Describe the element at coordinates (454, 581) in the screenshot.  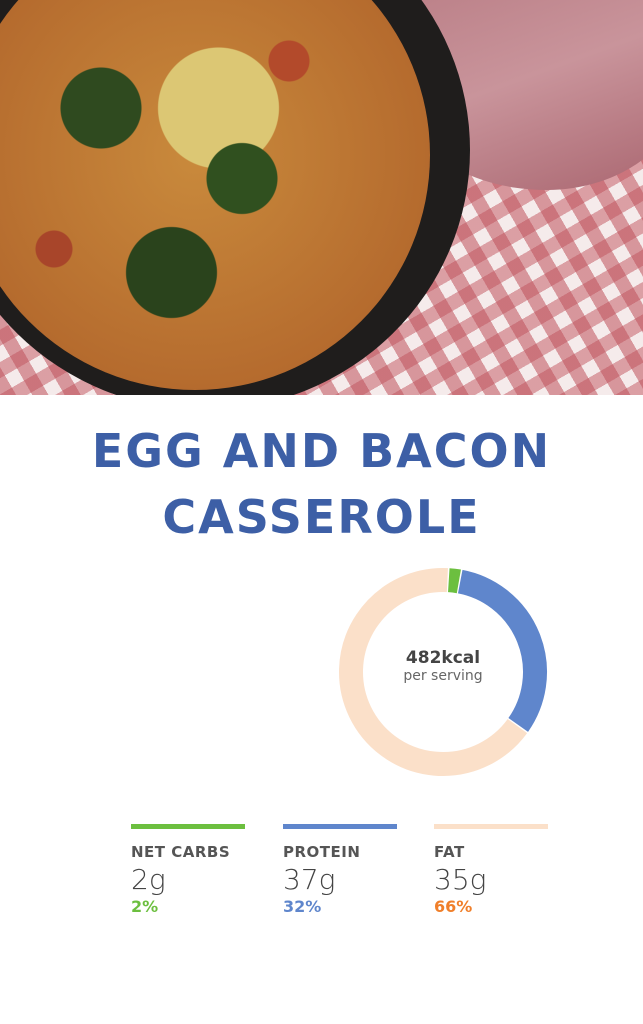
I see `donut-slice-net-carbs` at that location.